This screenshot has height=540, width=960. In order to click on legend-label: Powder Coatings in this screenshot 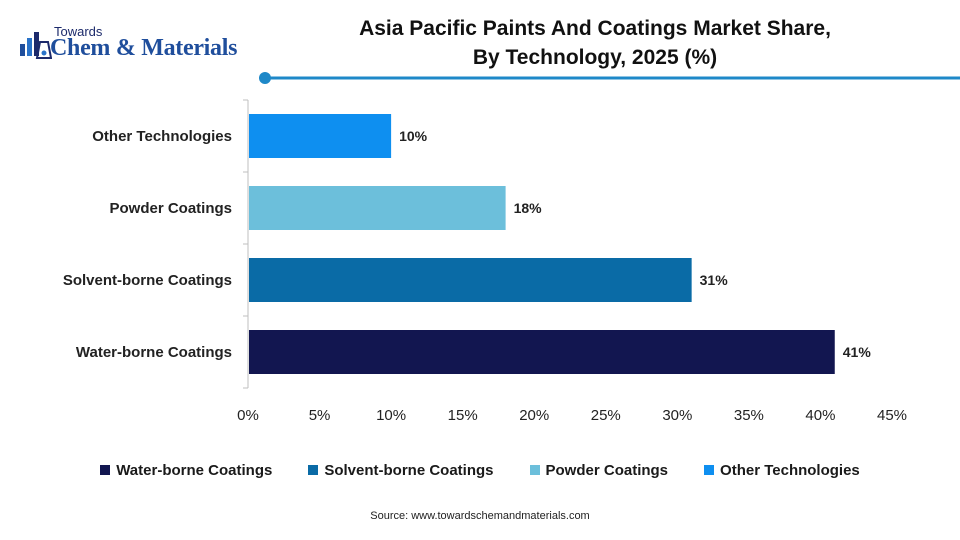, I will do `click(607, 470)`.